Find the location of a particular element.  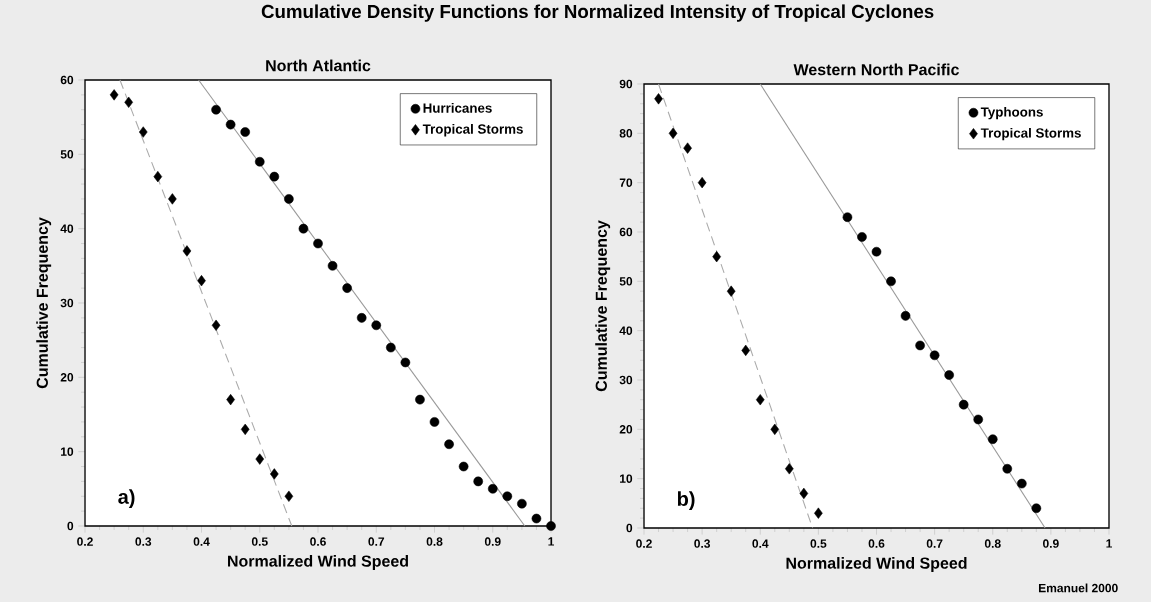

legend-label: Hurricanes is located at coordinates (457, 107).